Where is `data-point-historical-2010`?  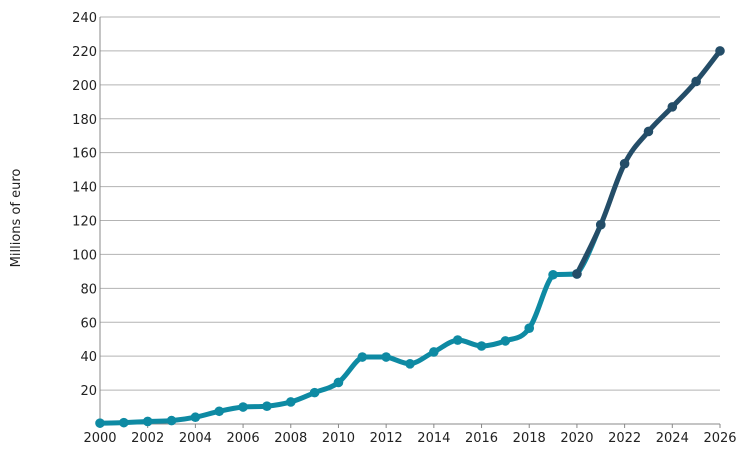
data-point-historical-2010 is located at coordinates (338, 382).